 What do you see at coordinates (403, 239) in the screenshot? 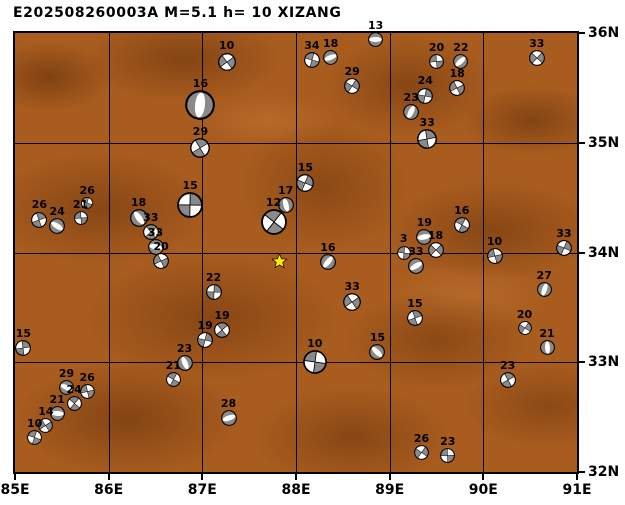
I see `depth-label: 3` at bounding box center [403, 239].